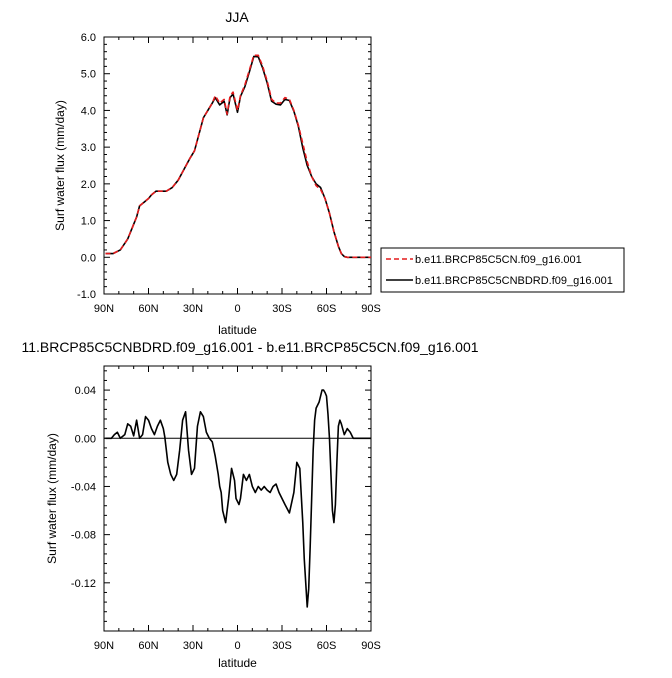  Describe the element at coordinates (83, 536) in the screenshot. I see `y-tick-label: -0.08` at that location.